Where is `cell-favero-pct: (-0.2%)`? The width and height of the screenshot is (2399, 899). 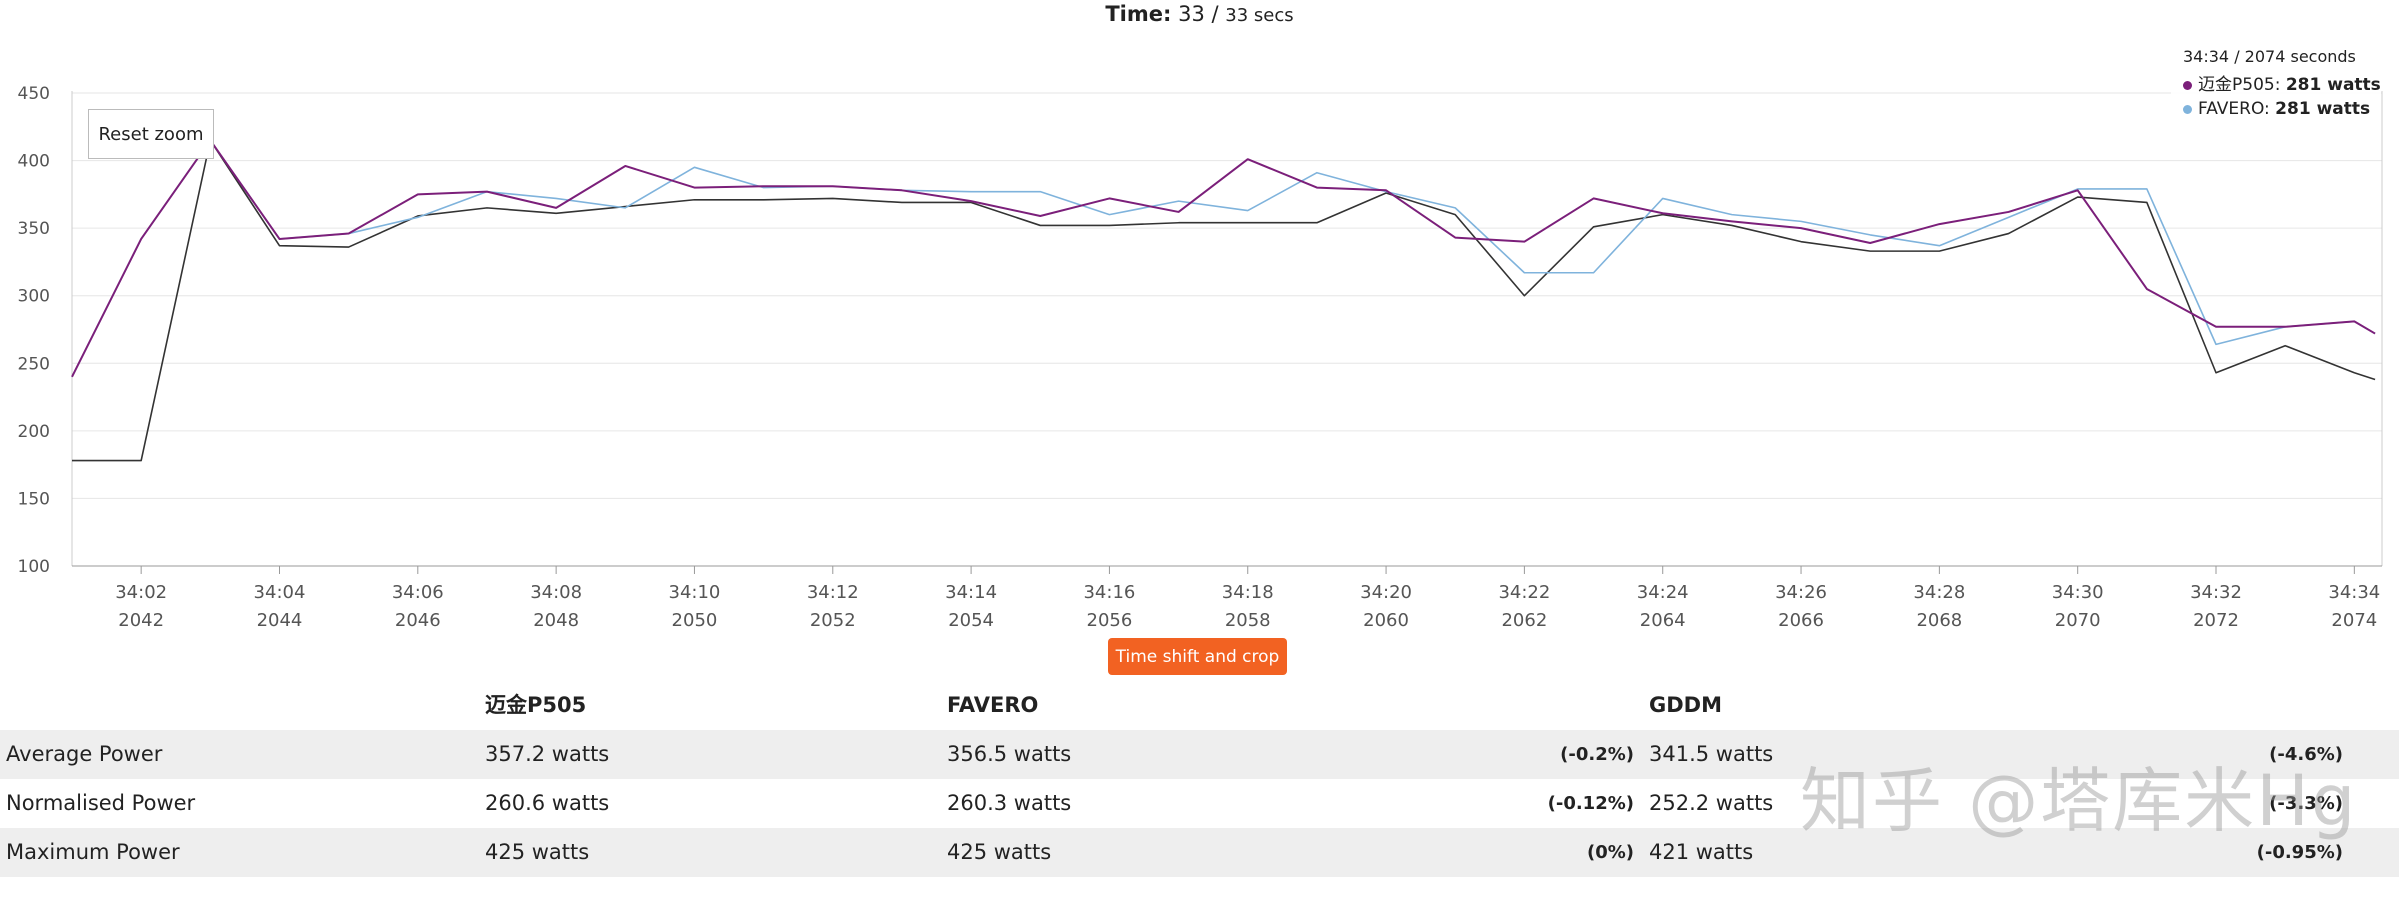
cell-favero-pct: (-0.2%) is located at coordinates (1597, 754).